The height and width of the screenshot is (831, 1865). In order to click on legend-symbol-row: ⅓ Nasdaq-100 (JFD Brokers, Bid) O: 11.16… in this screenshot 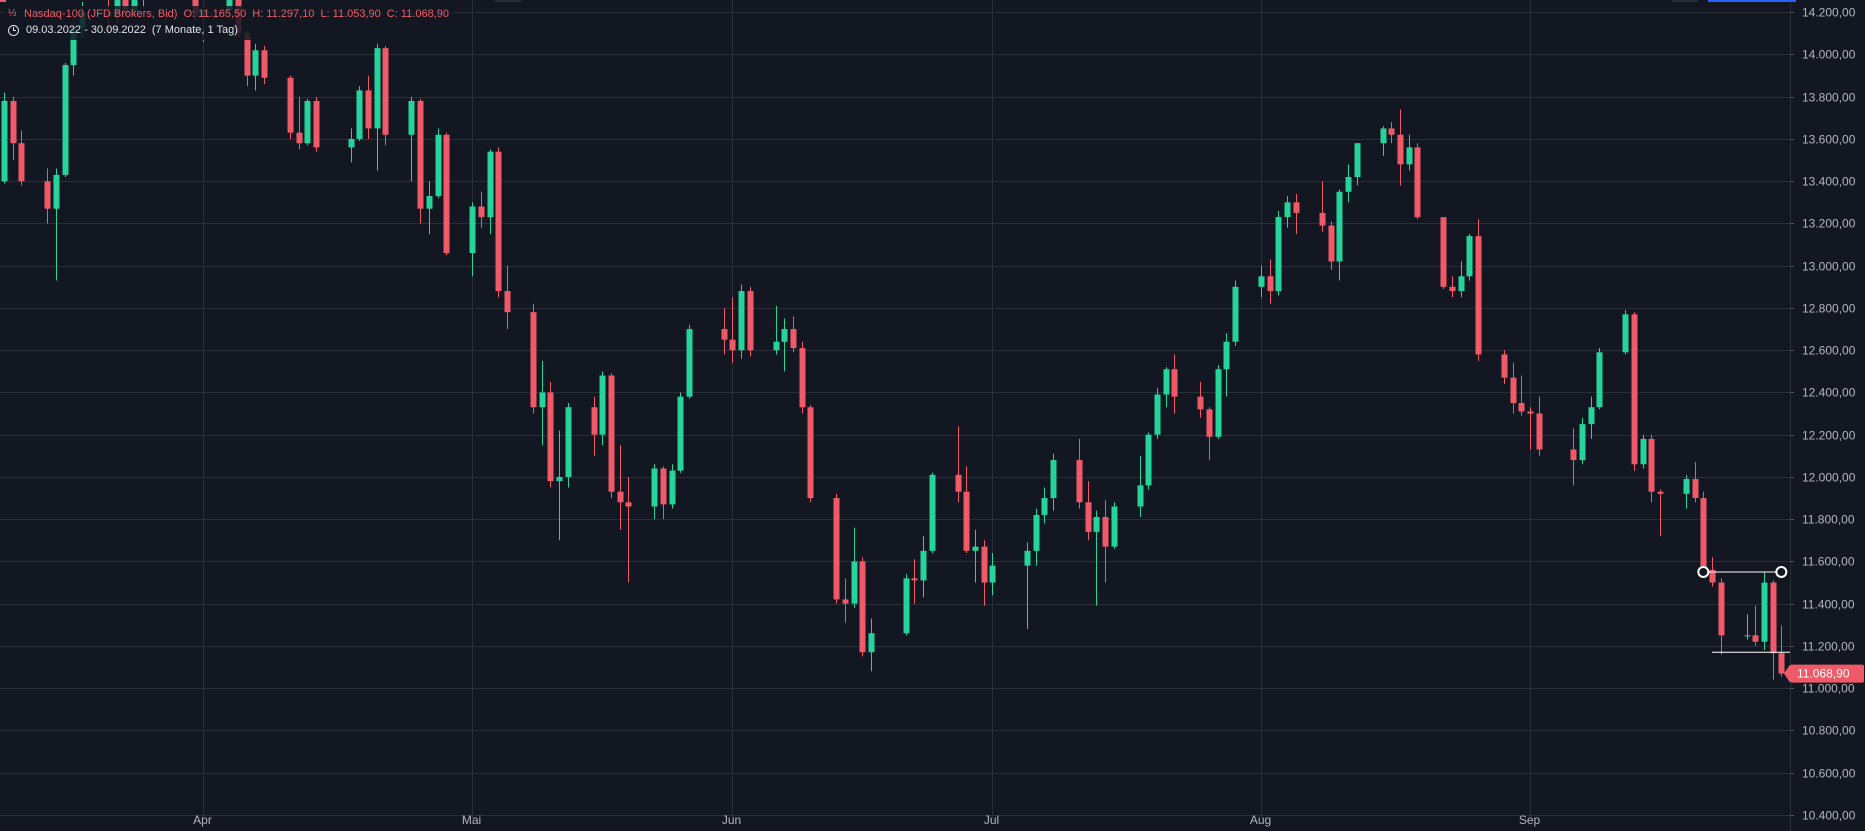, I will do `click(227, 14)`.